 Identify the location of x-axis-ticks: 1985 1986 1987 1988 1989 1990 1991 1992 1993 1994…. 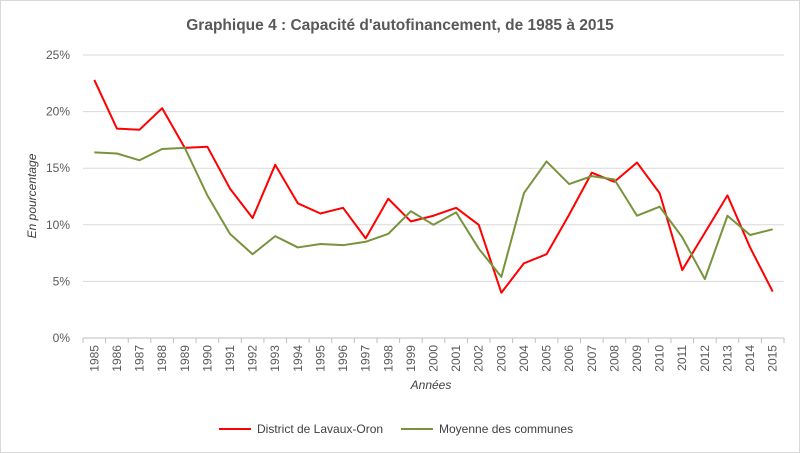
(433, 355).